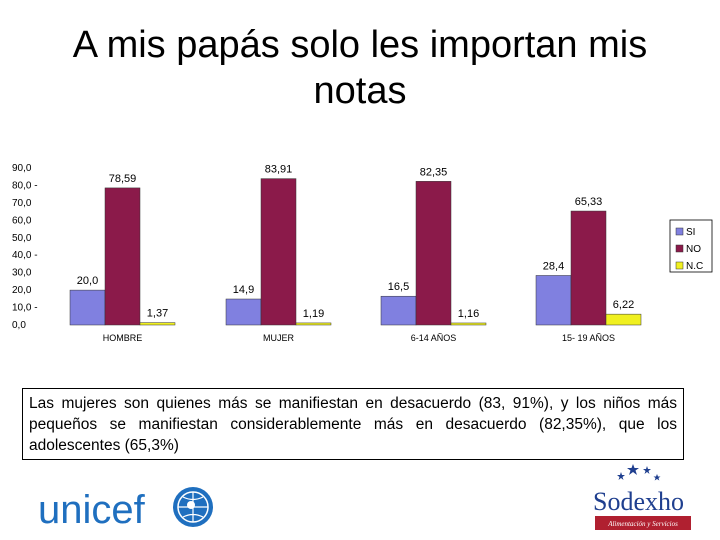 This screenshot has height=540, width=720. Describe the element at coordinates (157, 314) in the screenshot. I see `data-label: 1,37` at that location.